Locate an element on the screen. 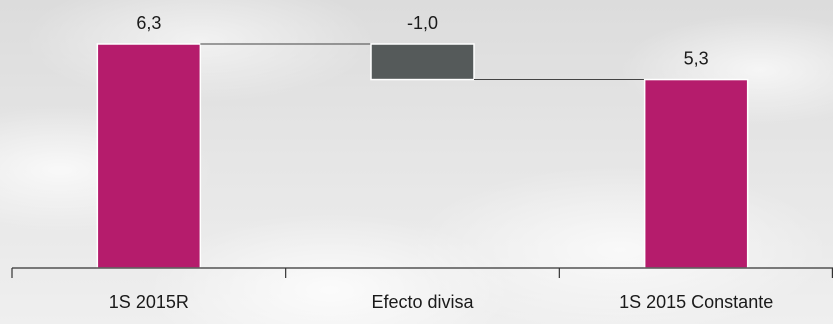 Image resolution: width=833 pixels, height=324 pixels. value-label: -1,0 is located at coordinates (422, 23).